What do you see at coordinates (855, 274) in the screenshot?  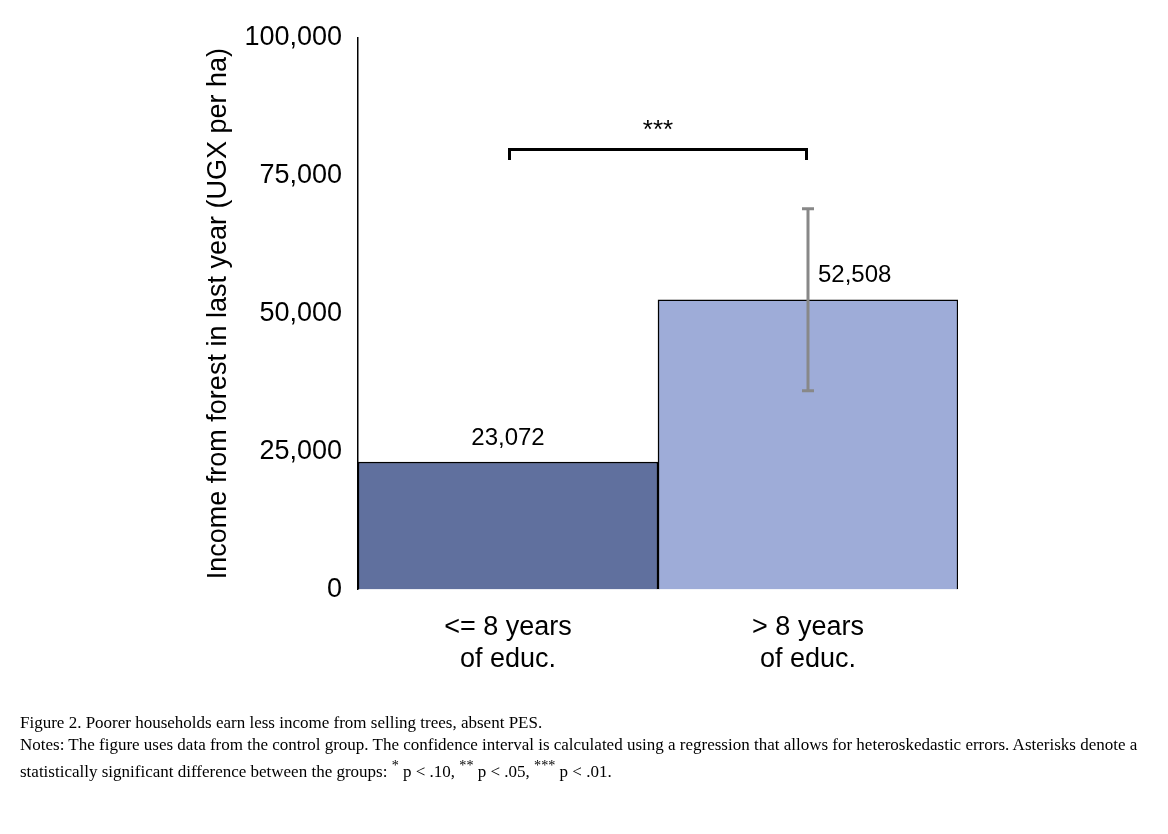 I see `data-label: 52,508` at bounding box center [855, 274].